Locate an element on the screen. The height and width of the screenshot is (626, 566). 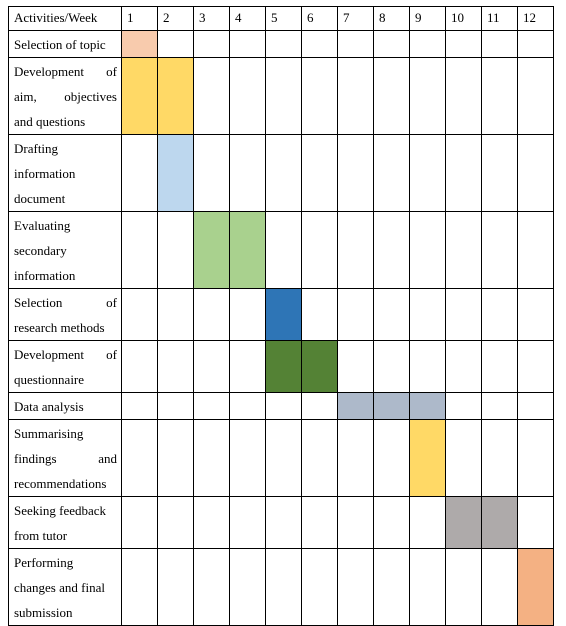
table-row: Summarising findings and recommendations is located at coordinates (281, 458).